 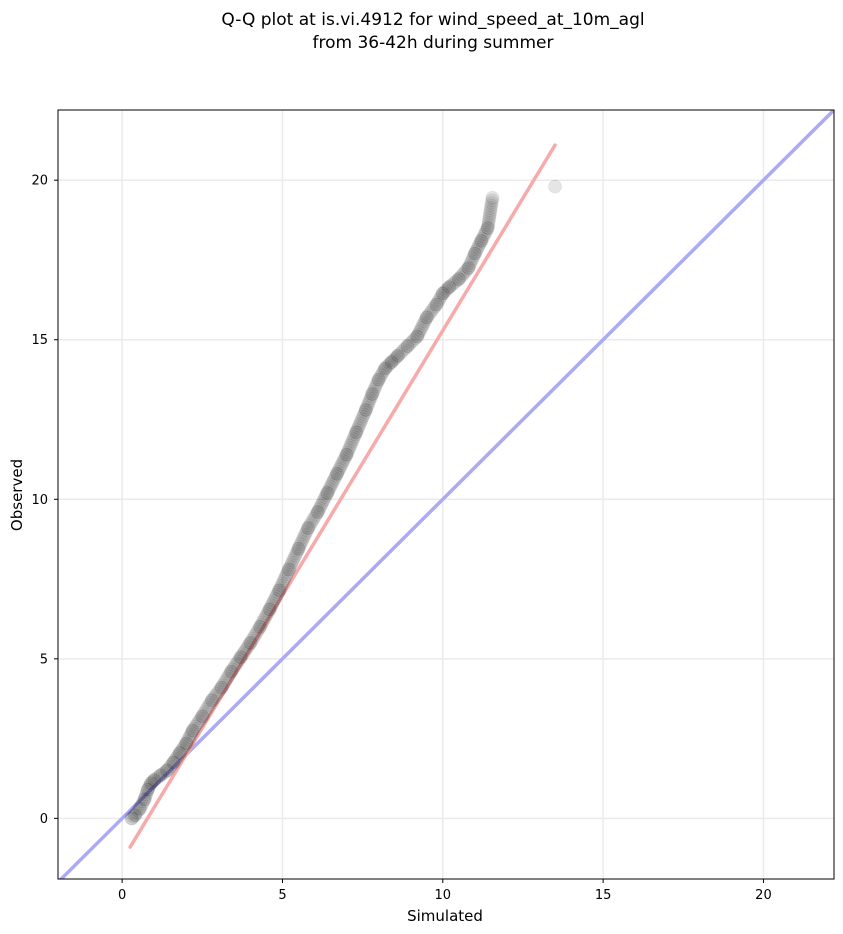 I want to click on x-tick-label: 10, so click(x=443, y=895).